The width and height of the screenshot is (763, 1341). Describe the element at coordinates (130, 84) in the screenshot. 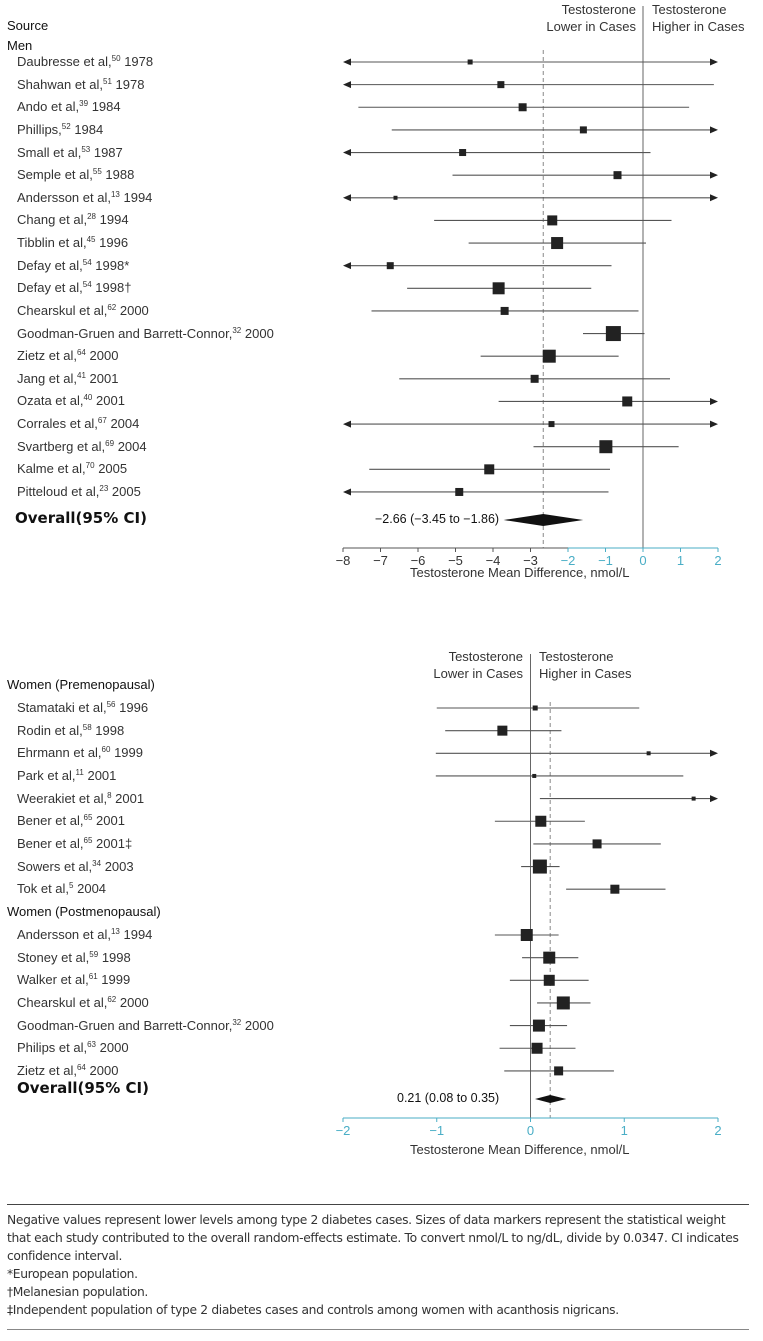

I see `study-year: 1978` at that location.